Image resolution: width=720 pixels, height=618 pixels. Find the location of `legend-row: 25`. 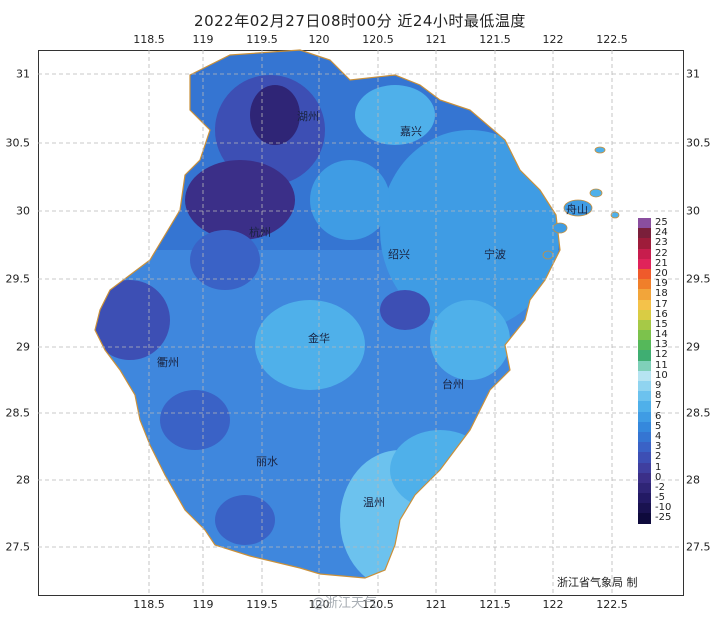

legend-row: 25 is located at coordinates (659, 223).